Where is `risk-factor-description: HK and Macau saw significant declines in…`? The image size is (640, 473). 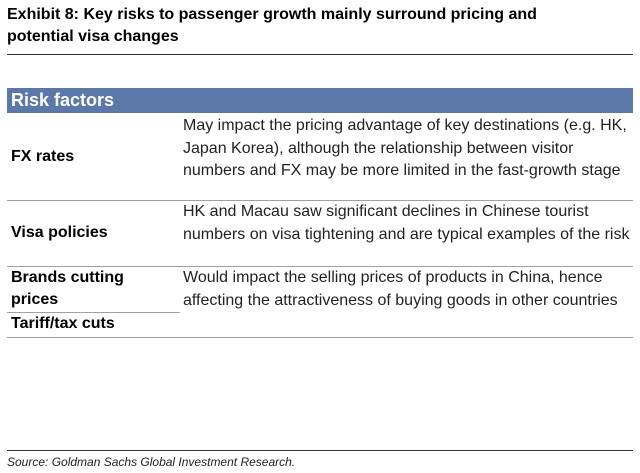 risk-factor-description: HK and Macau saw significant declines in… is located at coordinates (406, 223).